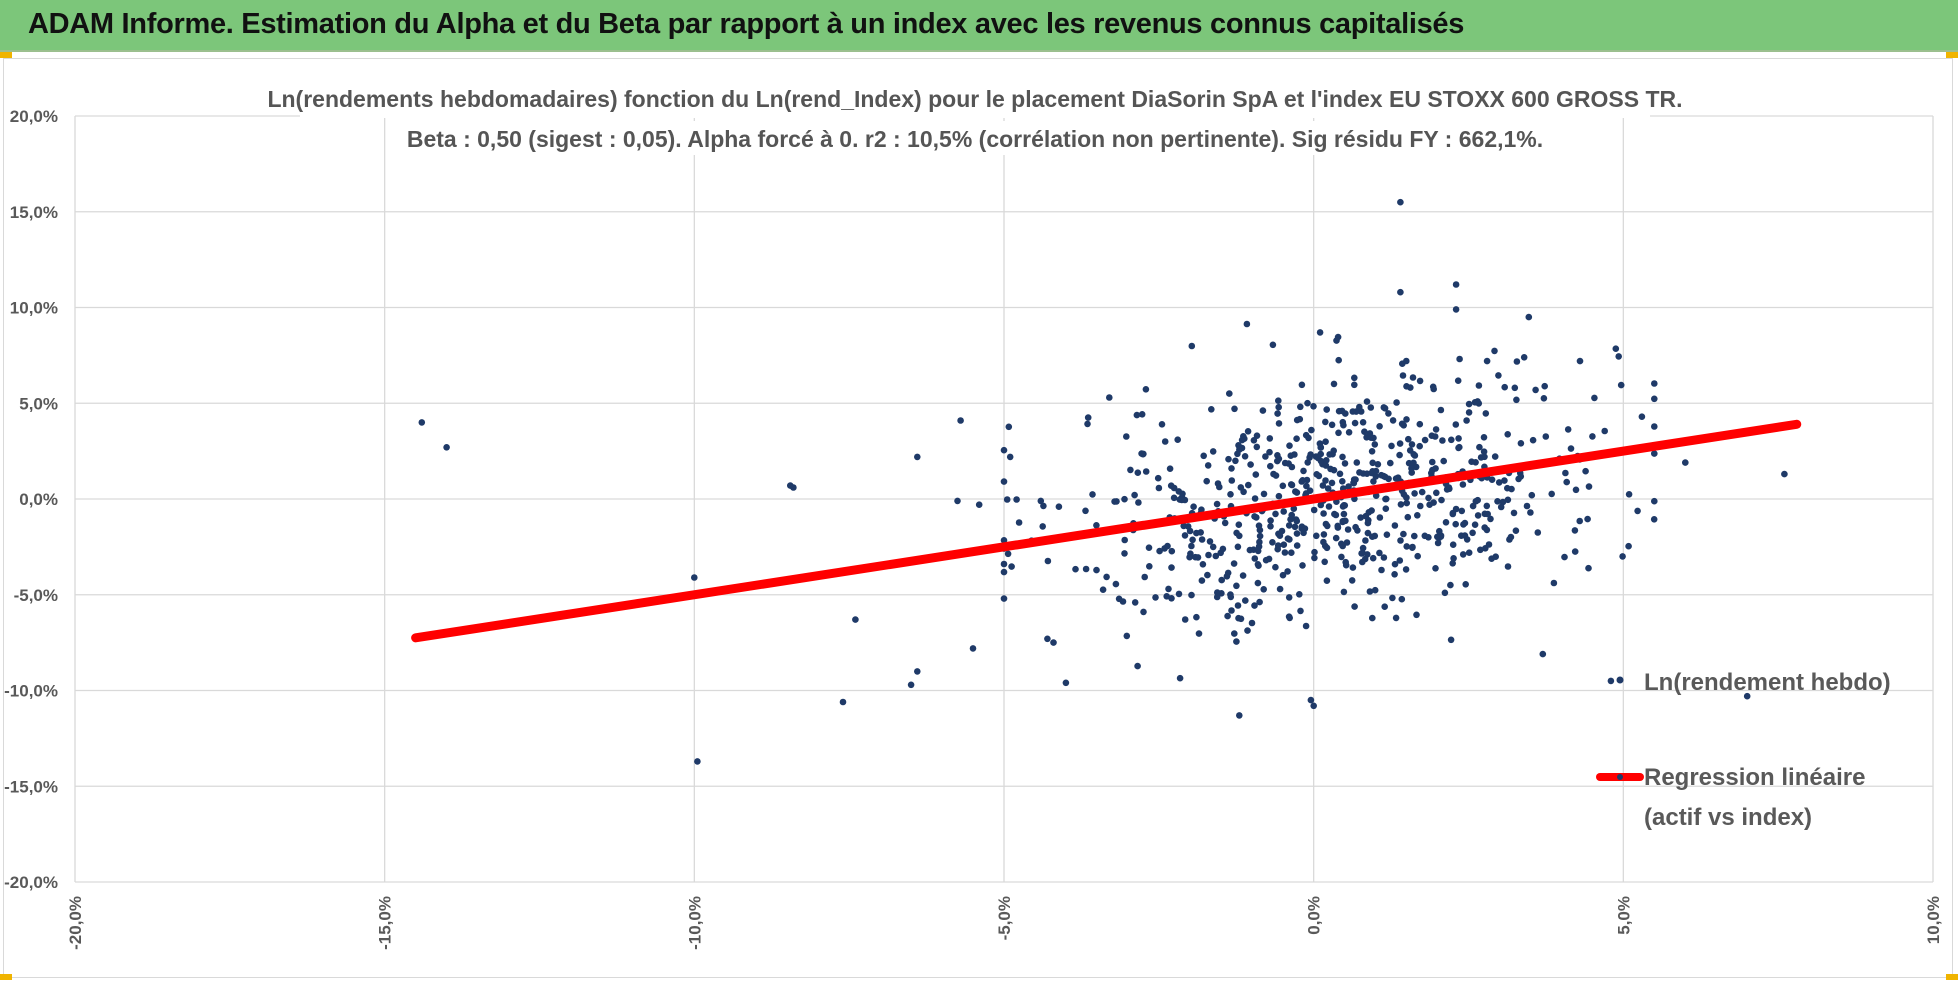  Describe the element at coordinates (1952, 977) in the screenshot. I see `frame-corner-bottom-right` at that location.